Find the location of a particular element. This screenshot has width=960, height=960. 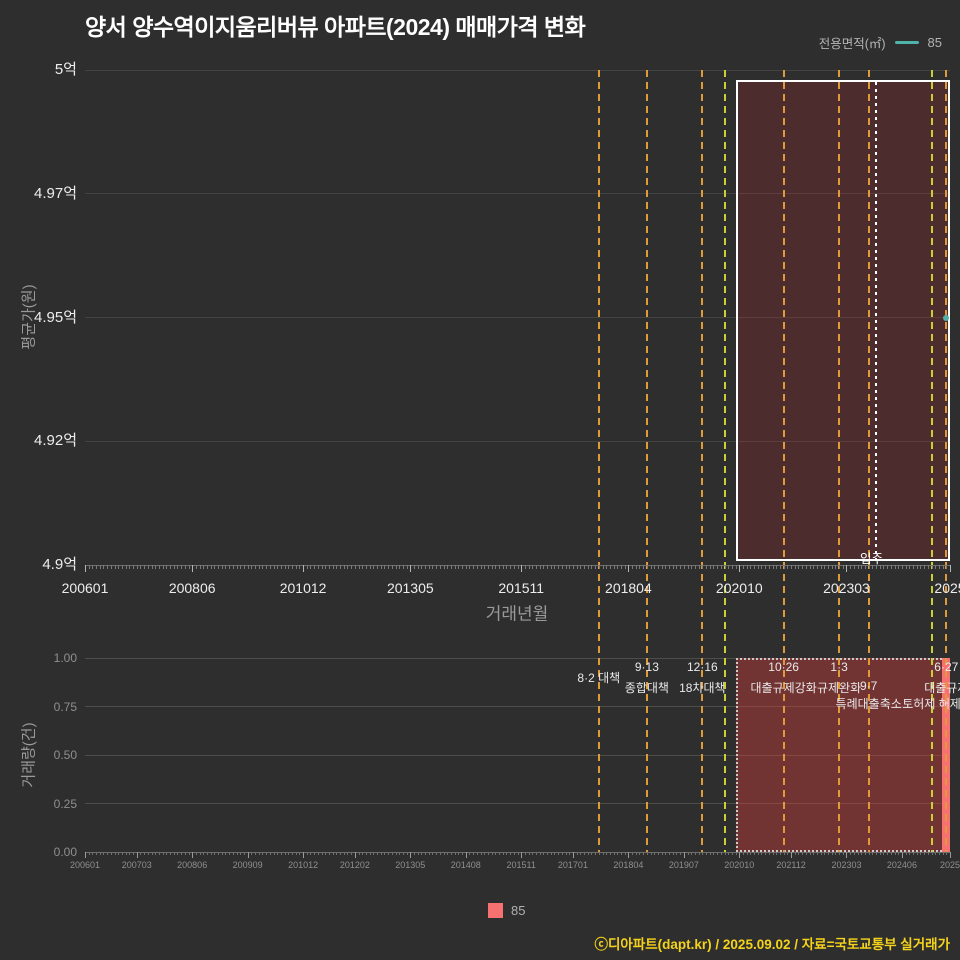

policy-event-label: 대출규제강화 is located at coordinates (783, 688).